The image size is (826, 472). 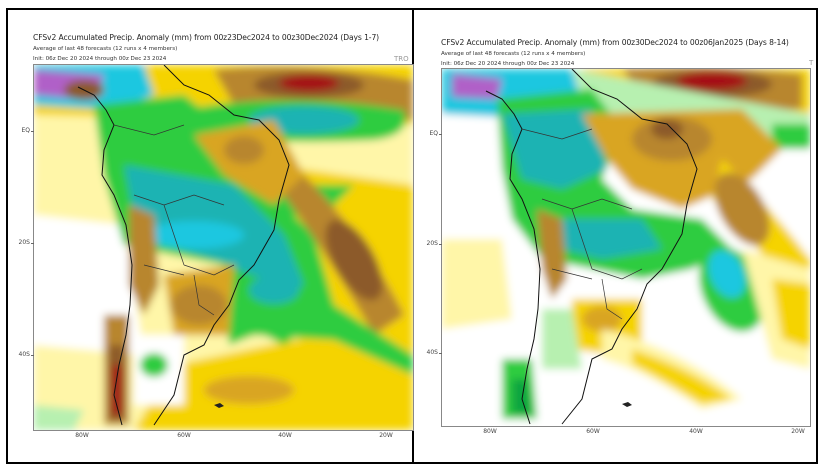 What do you see at coordinates (401, 59) in the screenshot?
I see `map-corner-tag: TRO` at bounding box center [401, 59].